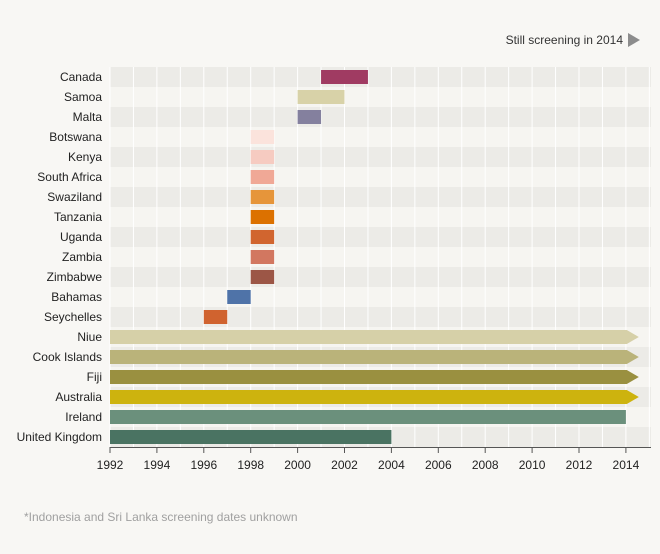 The width and height of the screenshot is (660, 554). Describe the element at coordinates (368, 417) in the screenshot. I see `bar-ireland` at that location.